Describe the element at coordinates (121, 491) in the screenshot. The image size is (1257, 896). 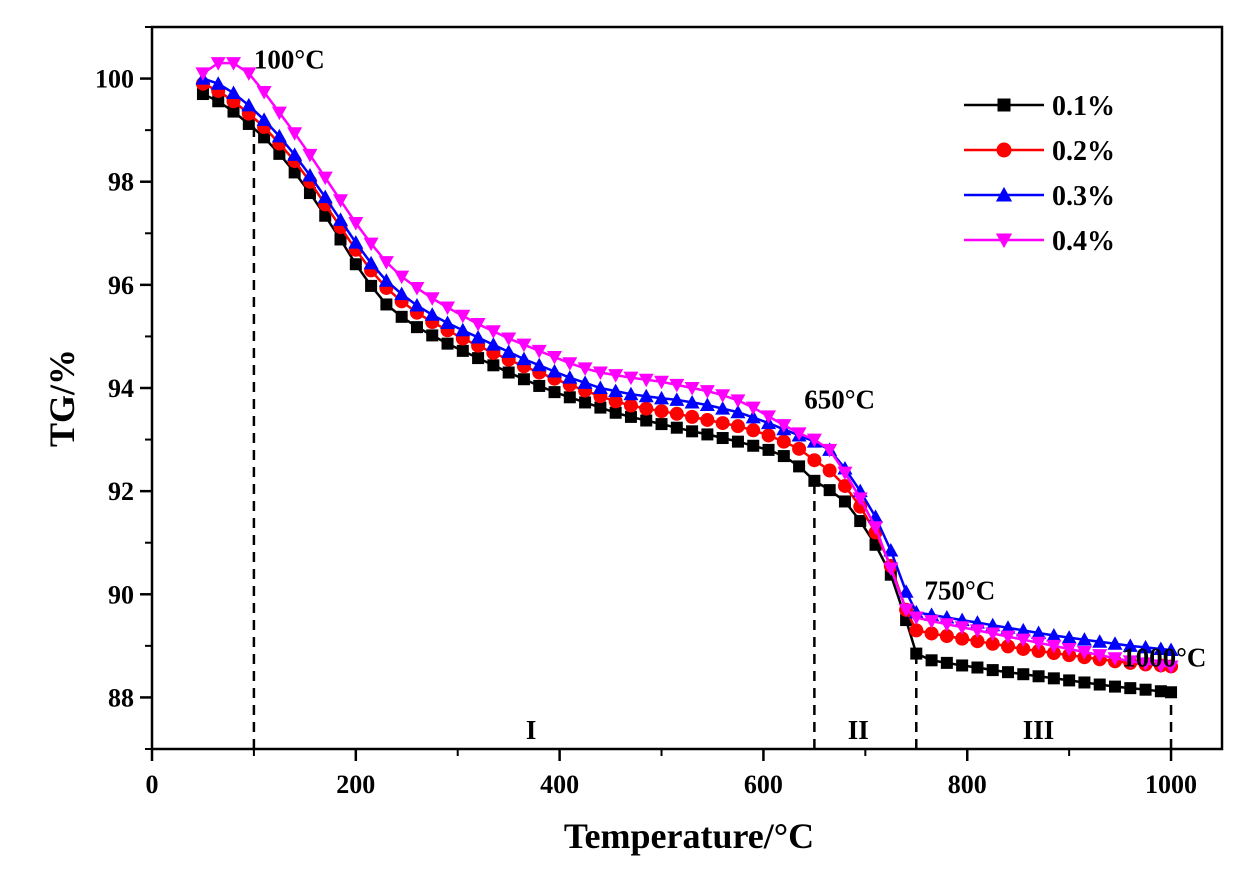
I see `y-tick-label: 92` at that location.